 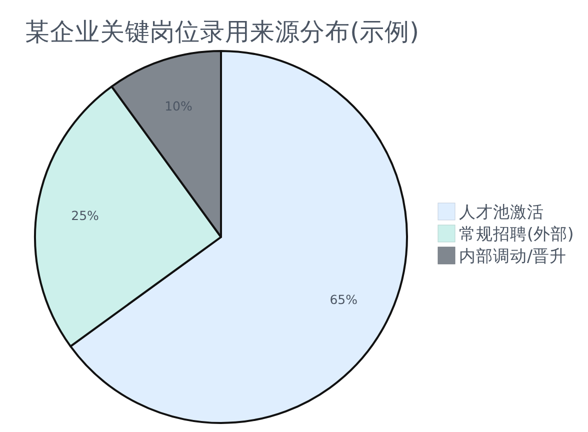 What do you see at coordinates (222, 31) in the screenshot?
I see `chart-title: 某企业关键岗位录用来源分布(示例)` at bounding box center [222, 31].